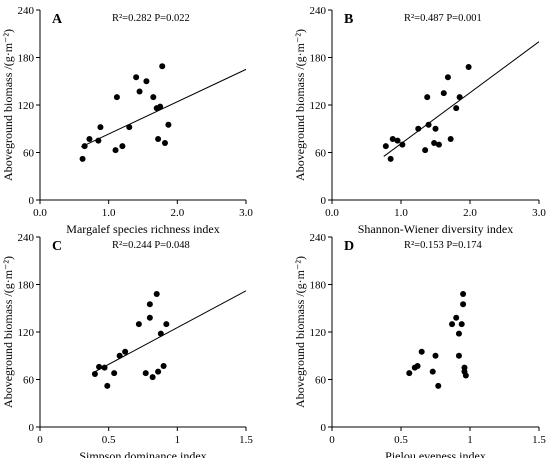 The width and height of the screenshot is (550, 458). What do you see at coordinates (142, 453) in the screenshot?
I see `x-axis-label: Simpson dominance index` at bounding box center [142, 453].